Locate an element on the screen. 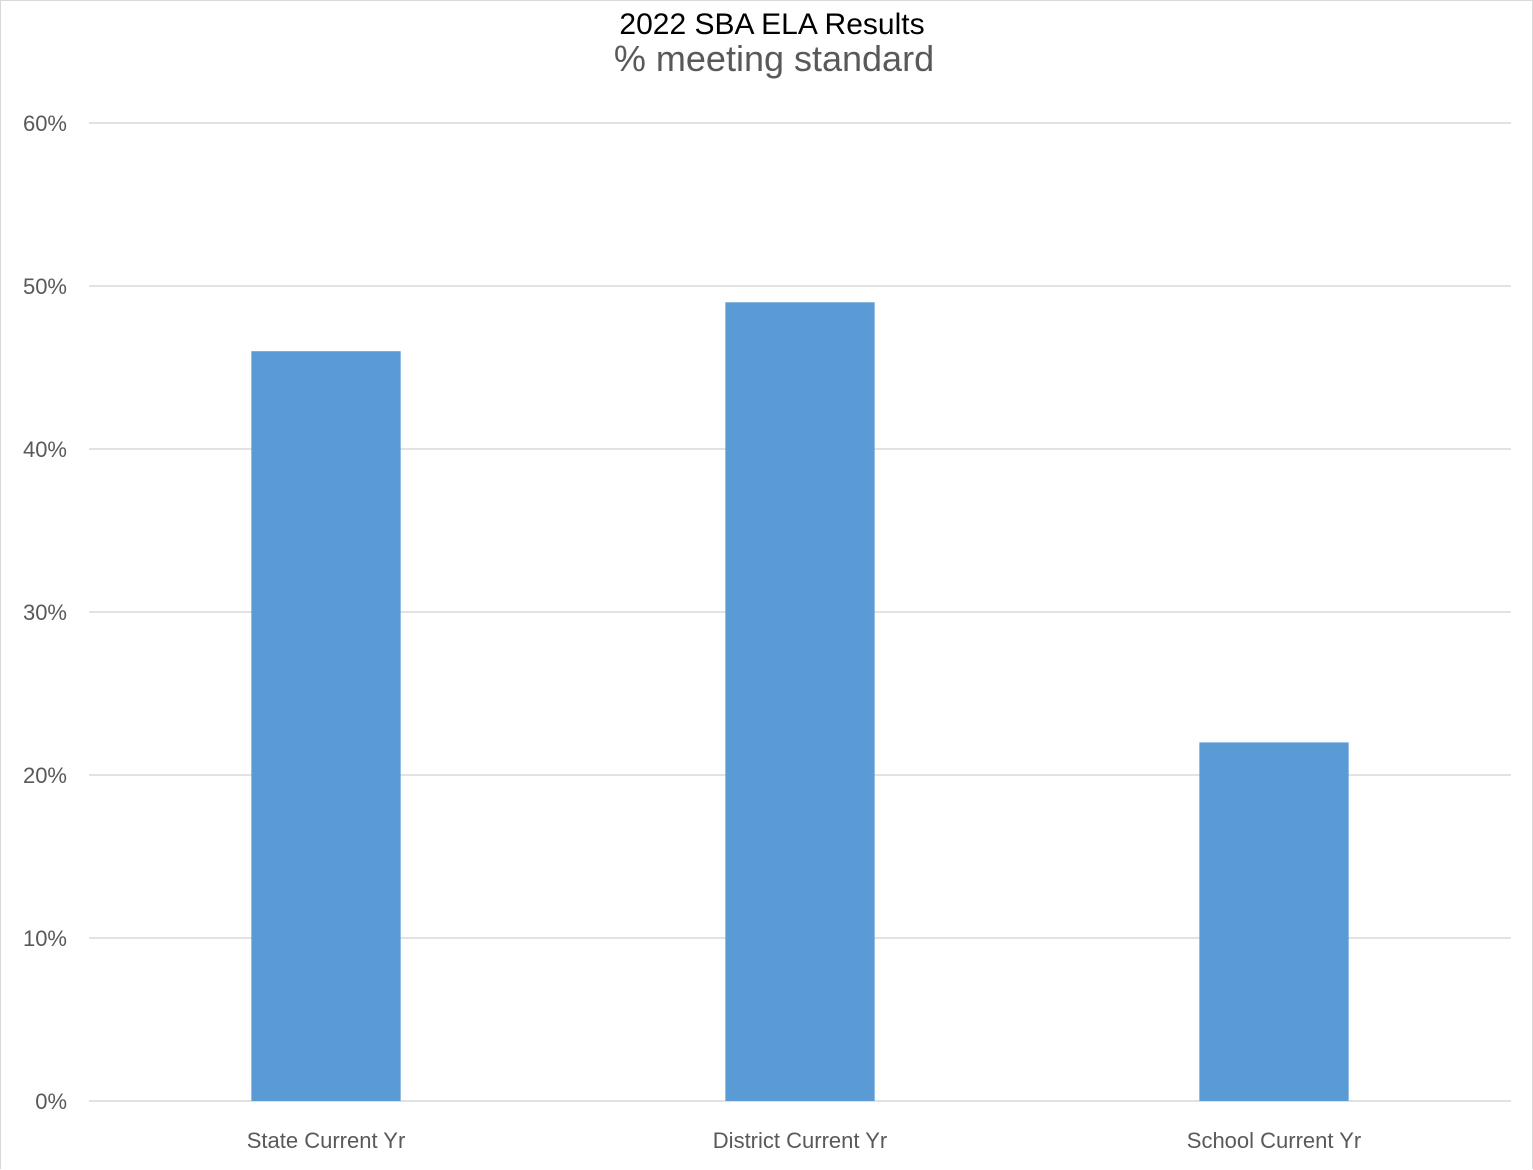  chart-title: 2022 SBA ELA Results is located at coordinates (771, 24).